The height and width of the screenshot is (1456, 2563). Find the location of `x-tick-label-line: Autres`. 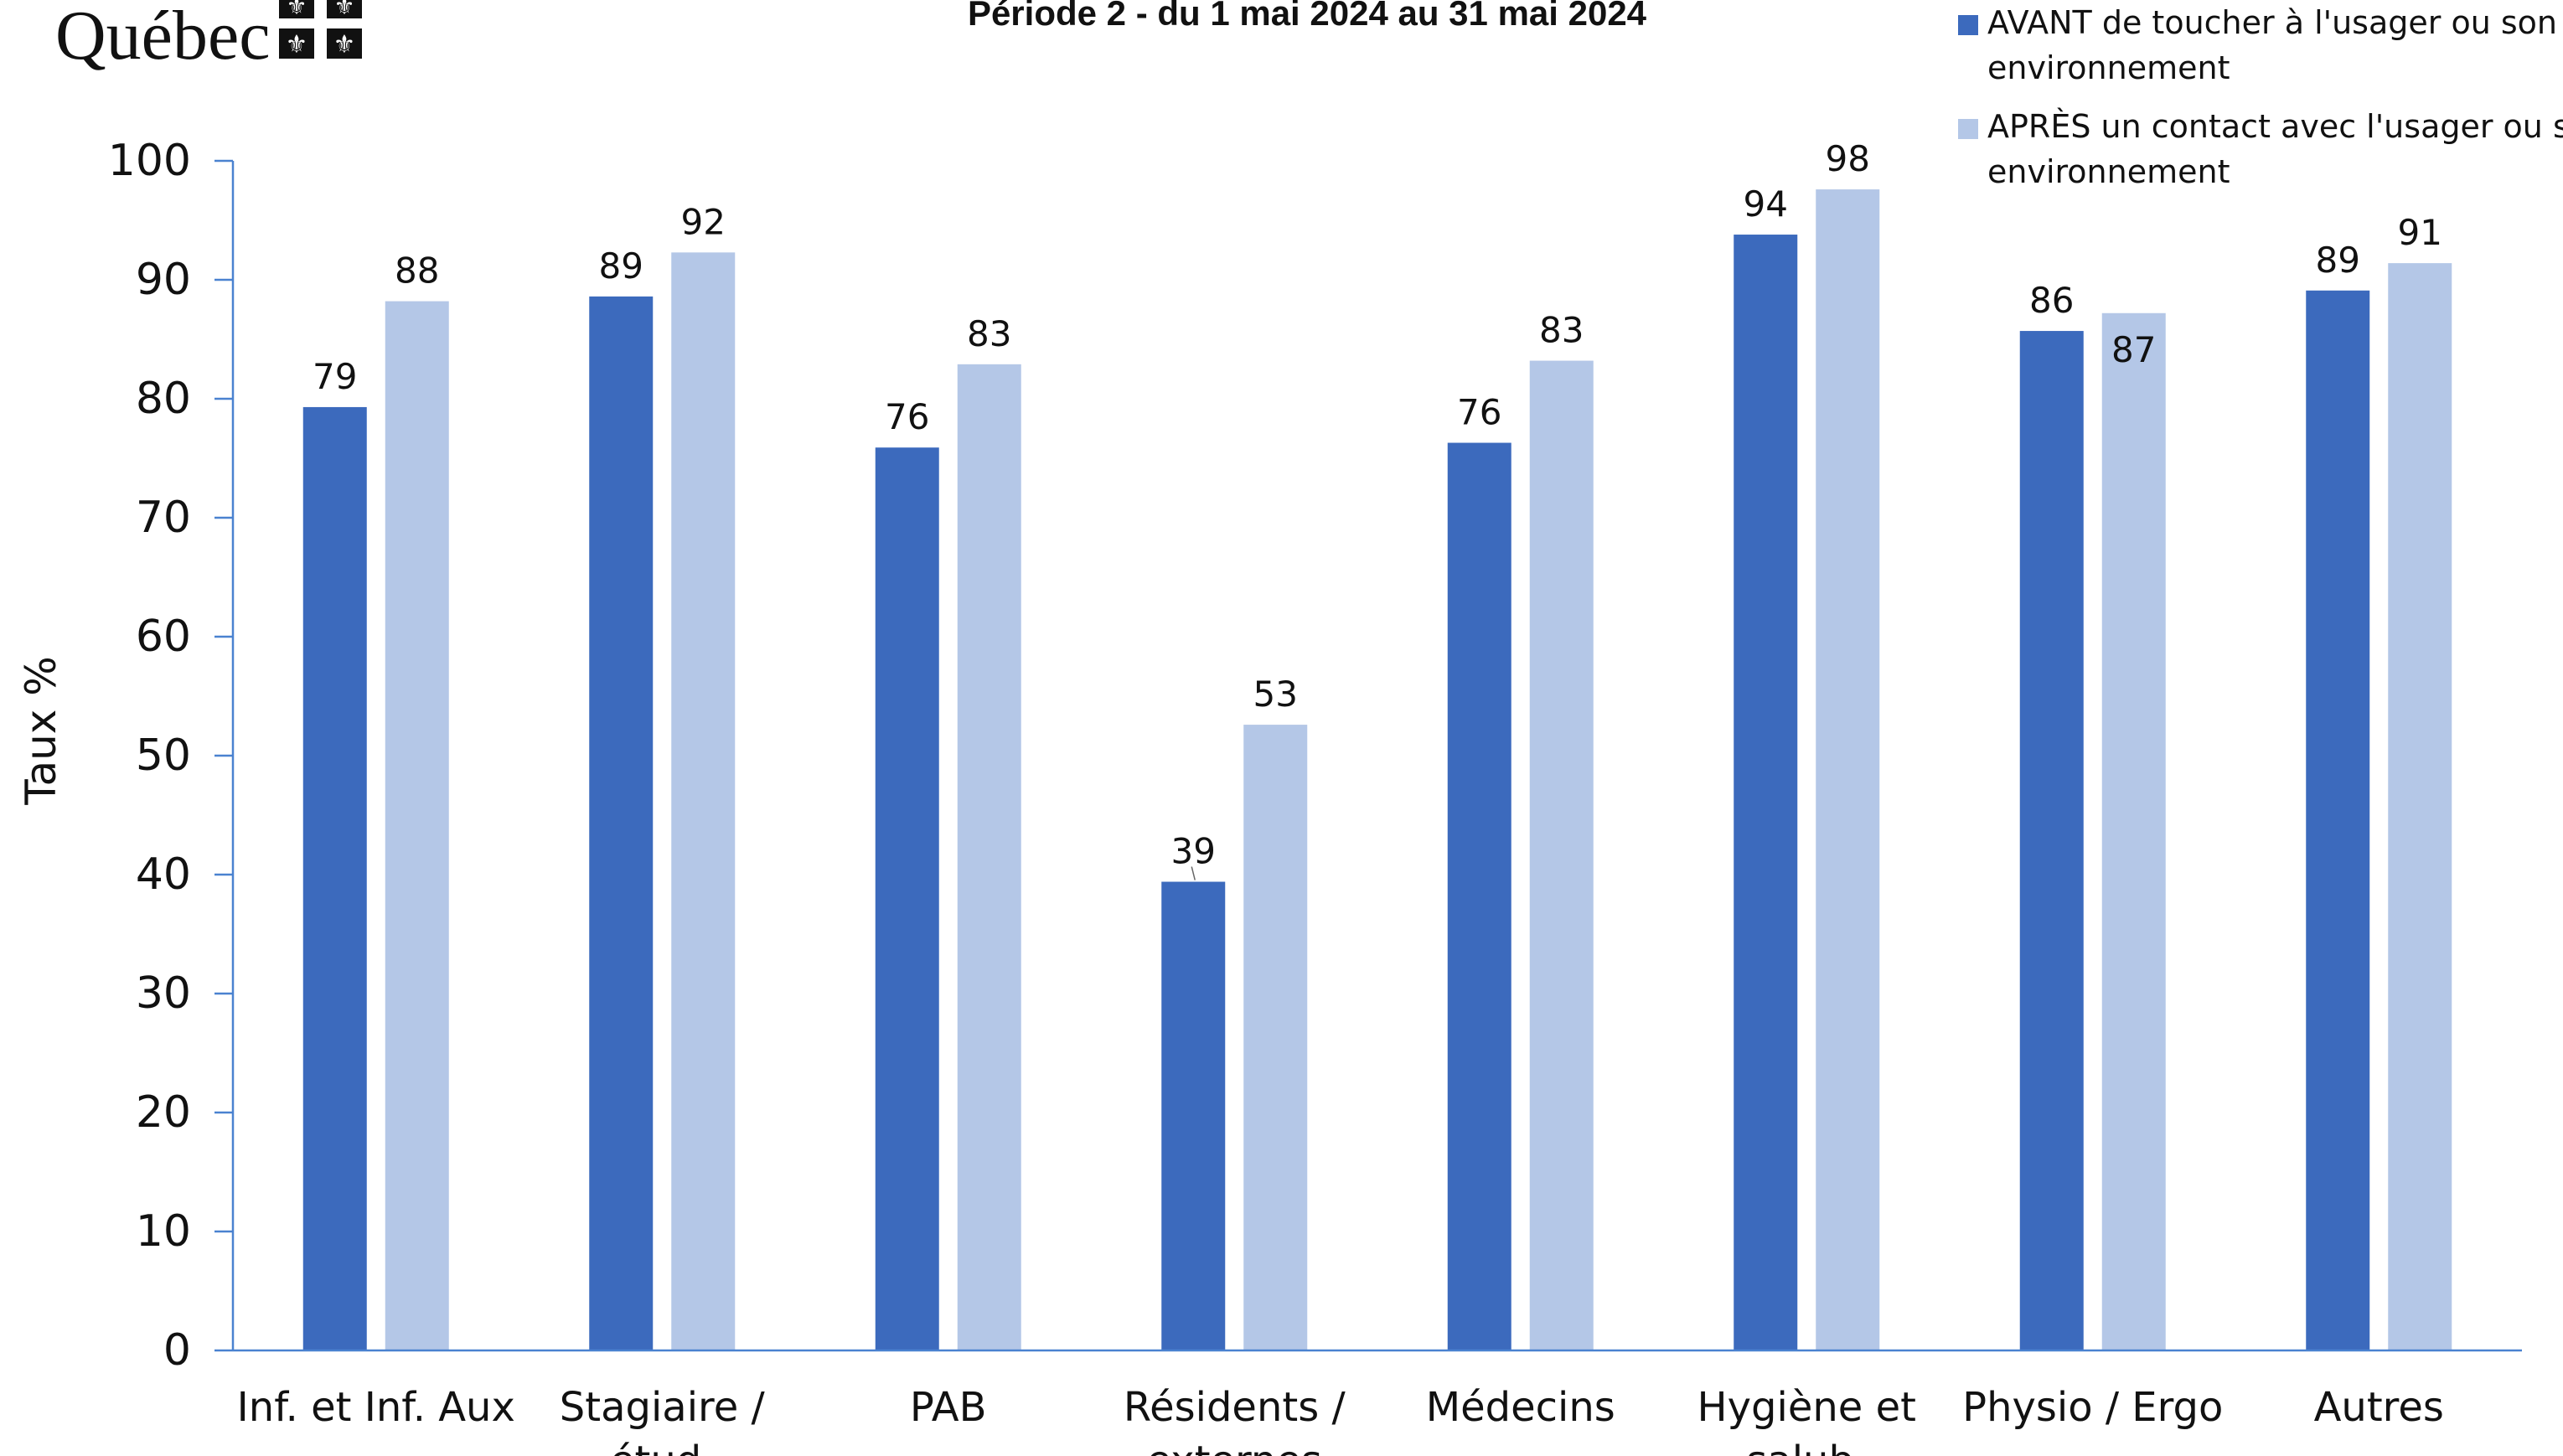

x-tick-label-line: Autres is located at coordinates (2379, 1407).